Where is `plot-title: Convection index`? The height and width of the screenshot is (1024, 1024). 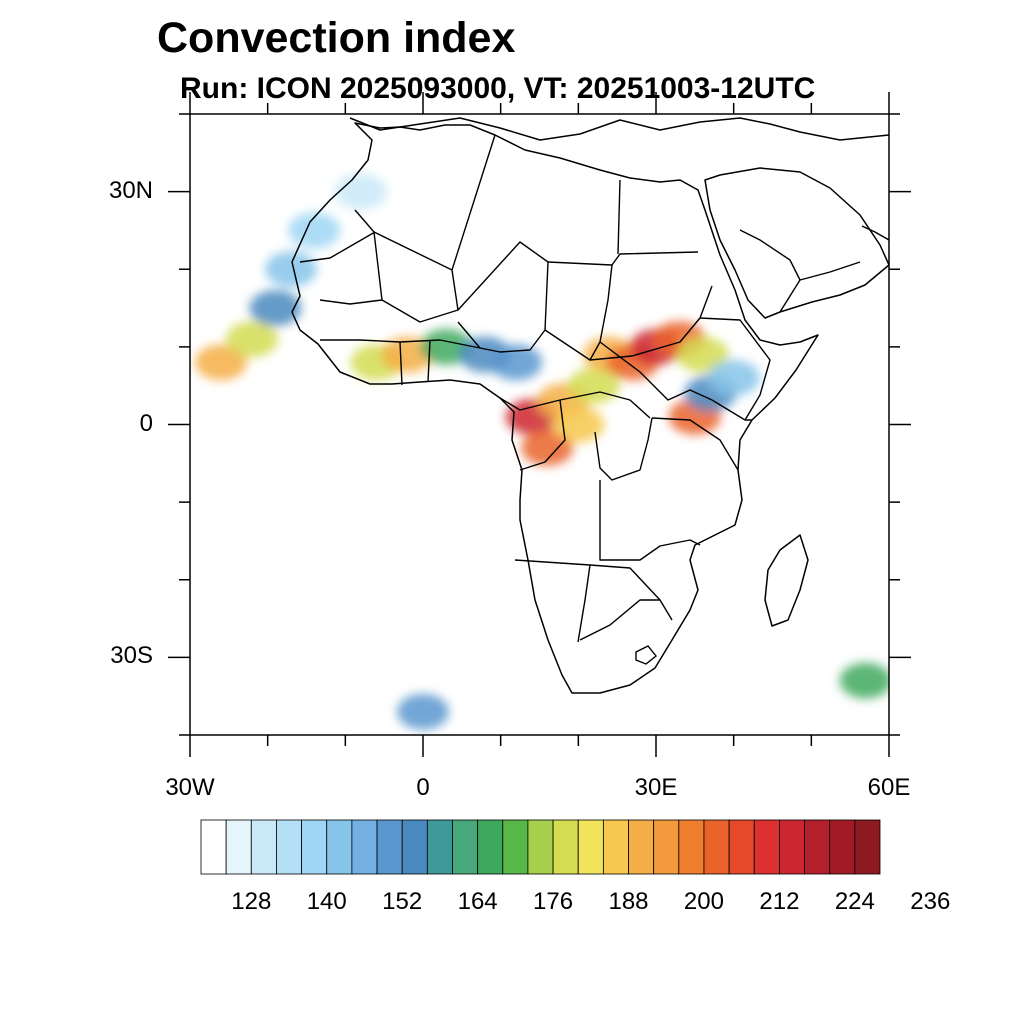 plot-title: Convection index is located at coordinates (336, 38).